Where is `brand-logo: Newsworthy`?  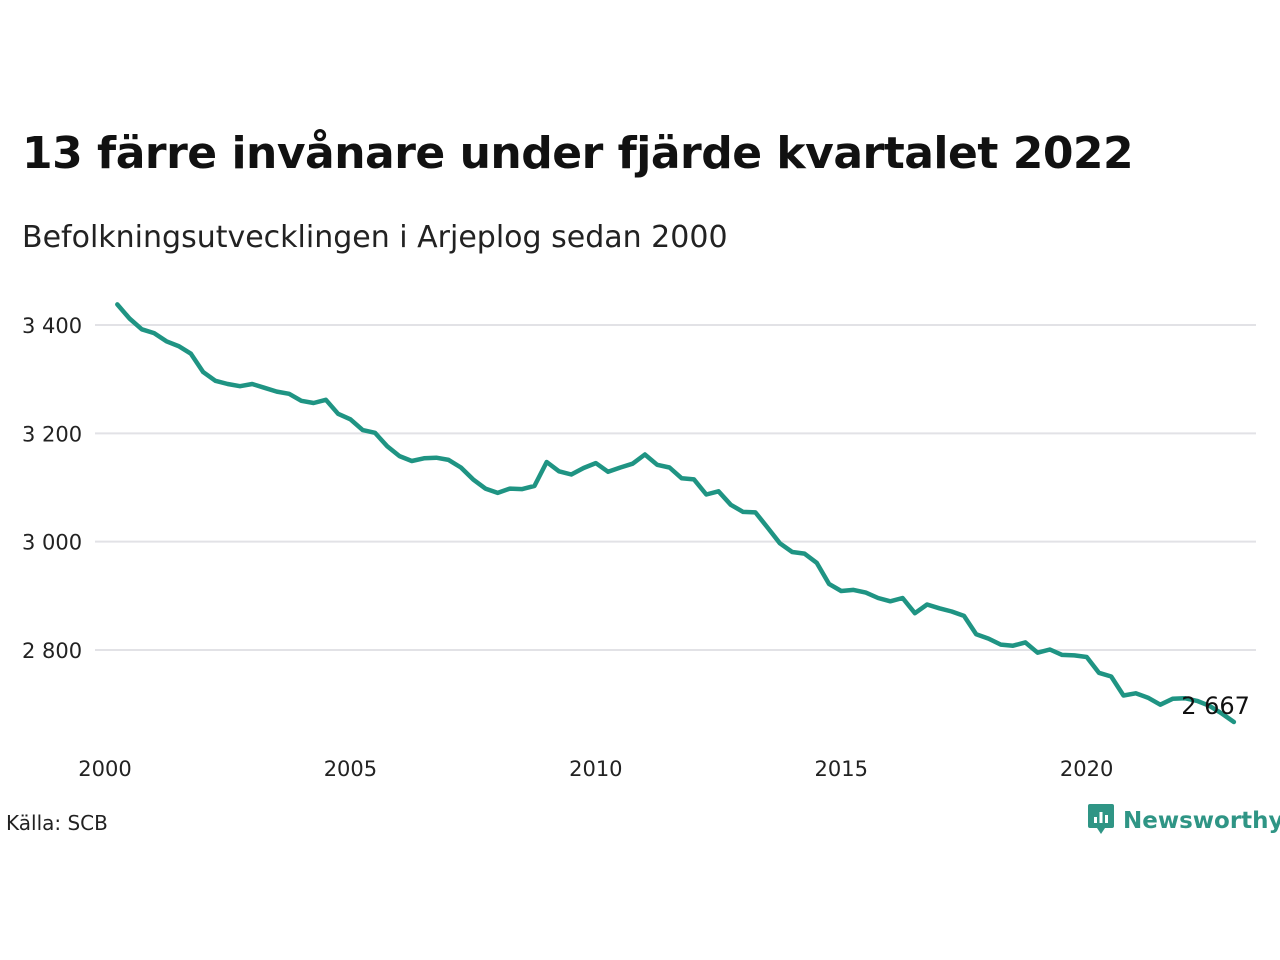 brand-logo: Newsworthy is located at coordinates (1183, 821).